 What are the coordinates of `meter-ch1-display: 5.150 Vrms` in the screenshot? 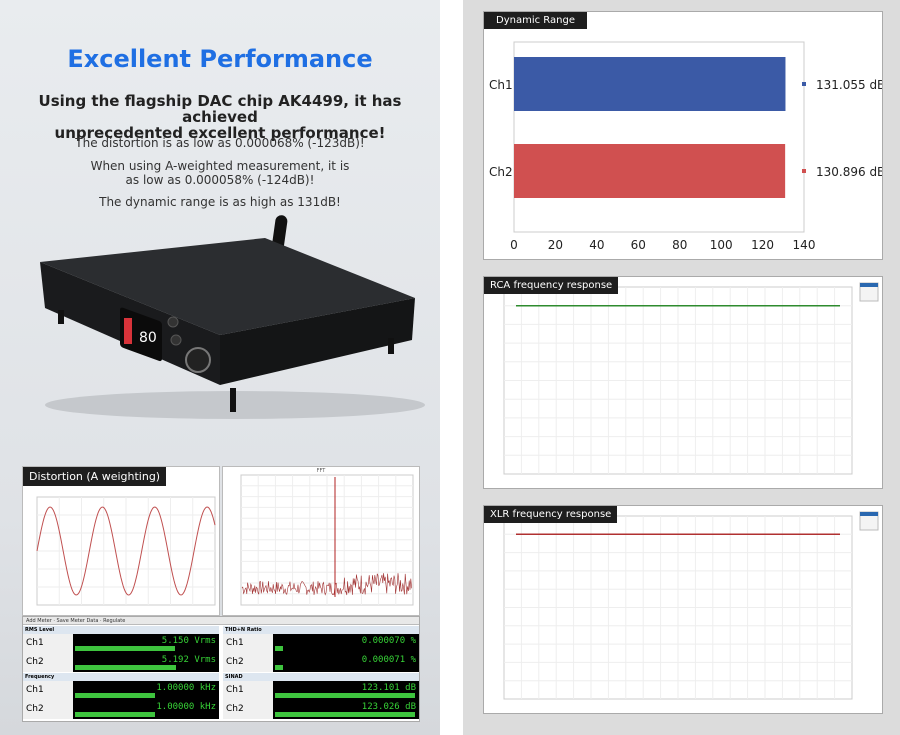 It's located at (146, 643).